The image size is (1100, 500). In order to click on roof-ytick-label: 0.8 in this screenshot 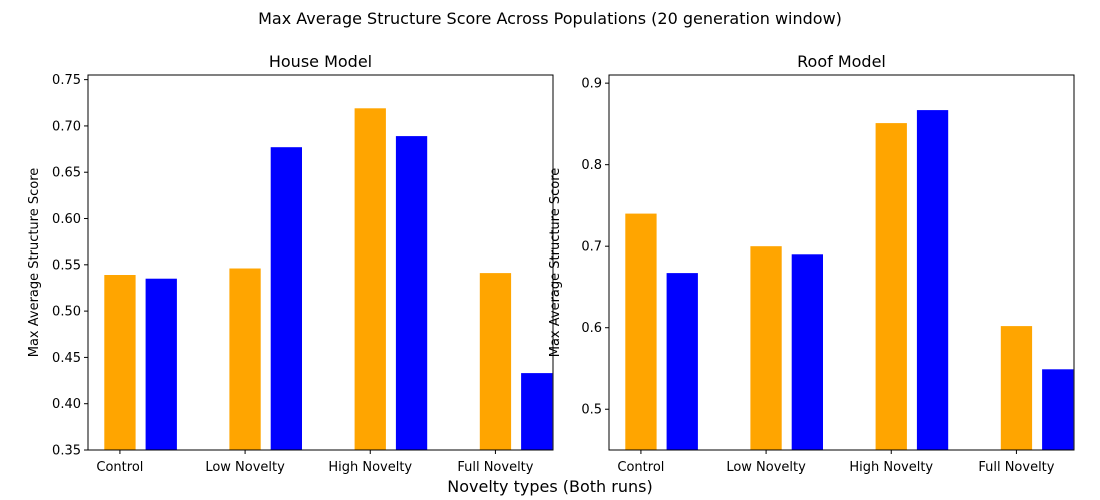, I will do `click(591, 165)`.